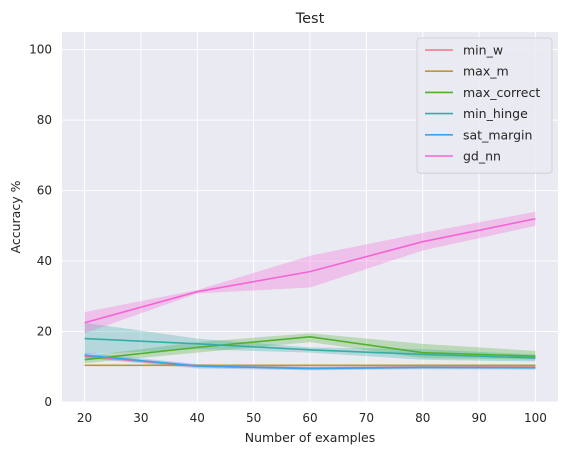 The height and width of the screenshot is (455, 575). What do you see at coordinates (44, 120) in the screenshot?
I see `y-tick-label: 80` at bounding box center [44, 120].